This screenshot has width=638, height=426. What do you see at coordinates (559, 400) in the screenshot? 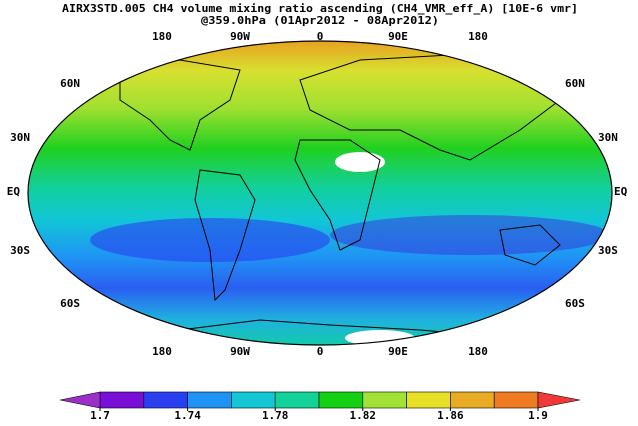
I see `colorbar-over` at bounding box center [559, 400].